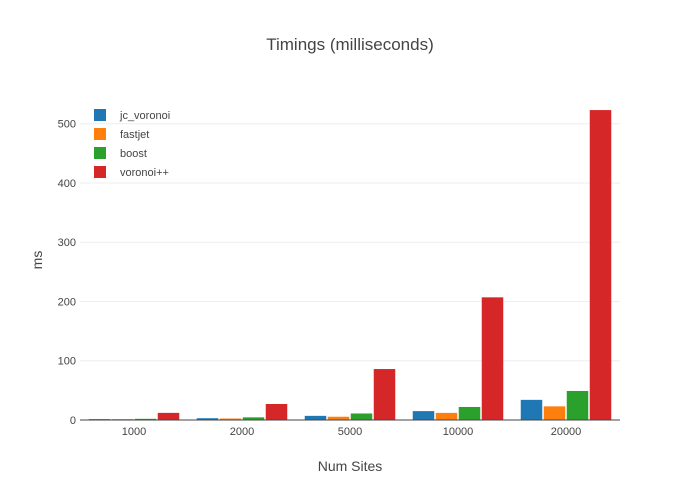 Image resolution: width=700 pixels, height=500 pixels. What do you see at coordinates (134, 432) in the screenshot?
I see `x-tick-label: 1000` at bounding box center [134, 432].